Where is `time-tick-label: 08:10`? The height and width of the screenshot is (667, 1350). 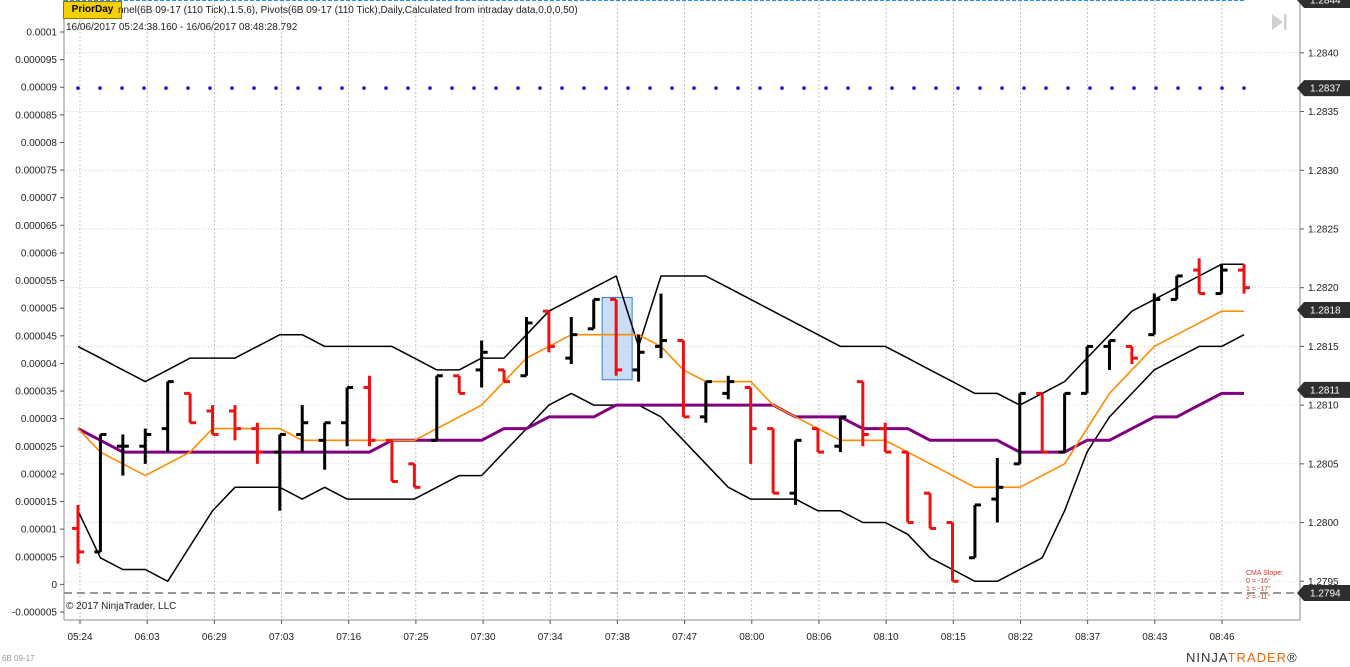 time-tick-label: 08:10 is located at coordinates (886, 637).